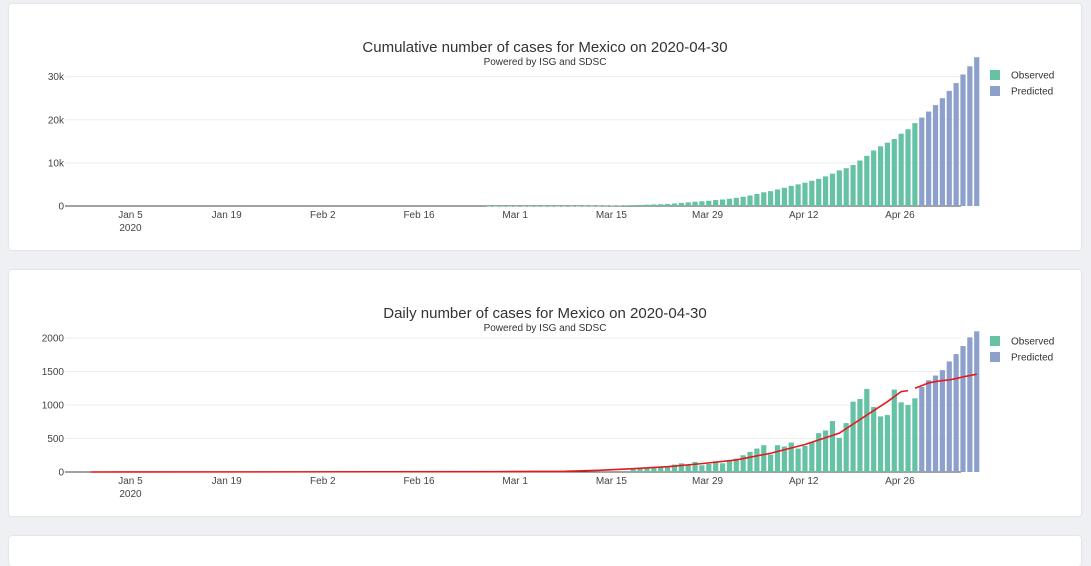 This screenshot has width=1091, height=566. I want to click on series-observed, so click(774, 430).